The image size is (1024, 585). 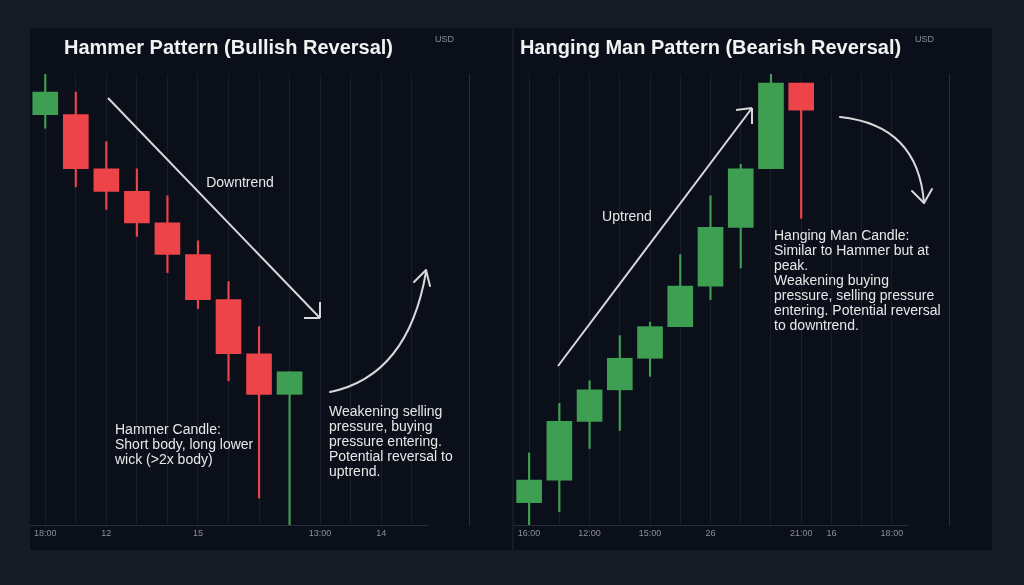 What do you see at coordinates (197, 533) in the screenshot?
I see `x-tick-label: 15` at bounding box center [197, 533].